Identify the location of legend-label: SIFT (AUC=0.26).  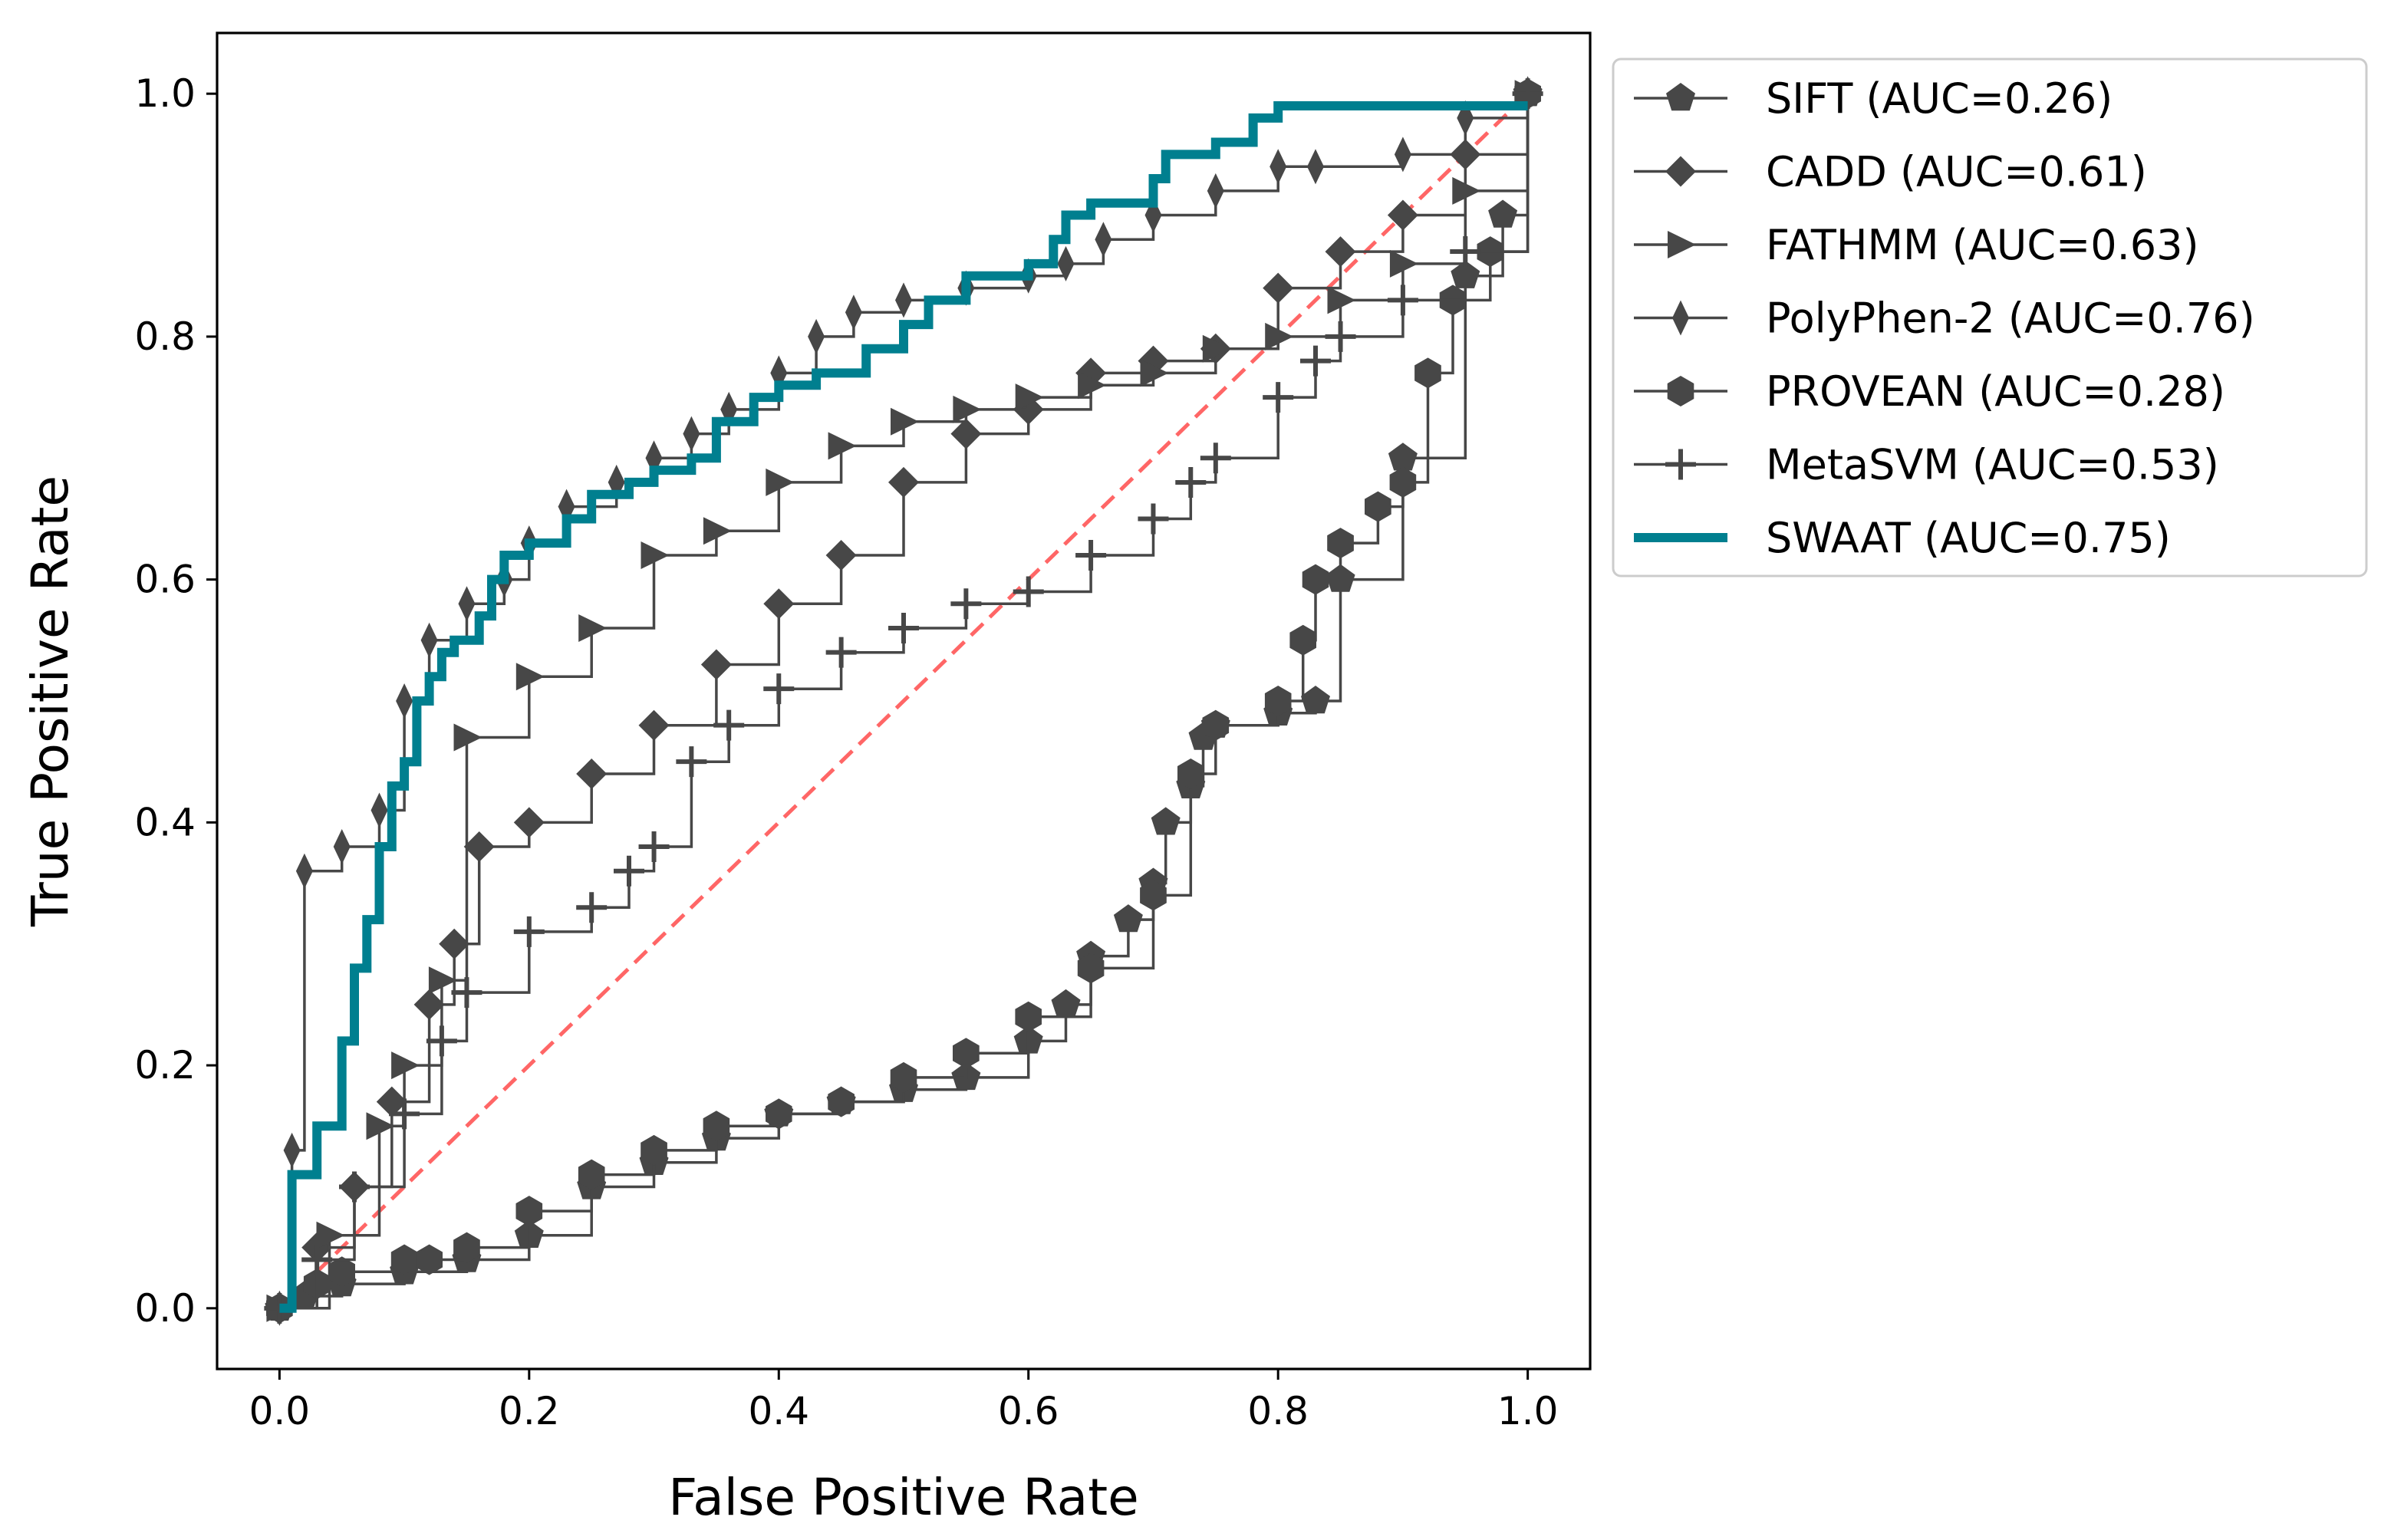
(1939, 98).